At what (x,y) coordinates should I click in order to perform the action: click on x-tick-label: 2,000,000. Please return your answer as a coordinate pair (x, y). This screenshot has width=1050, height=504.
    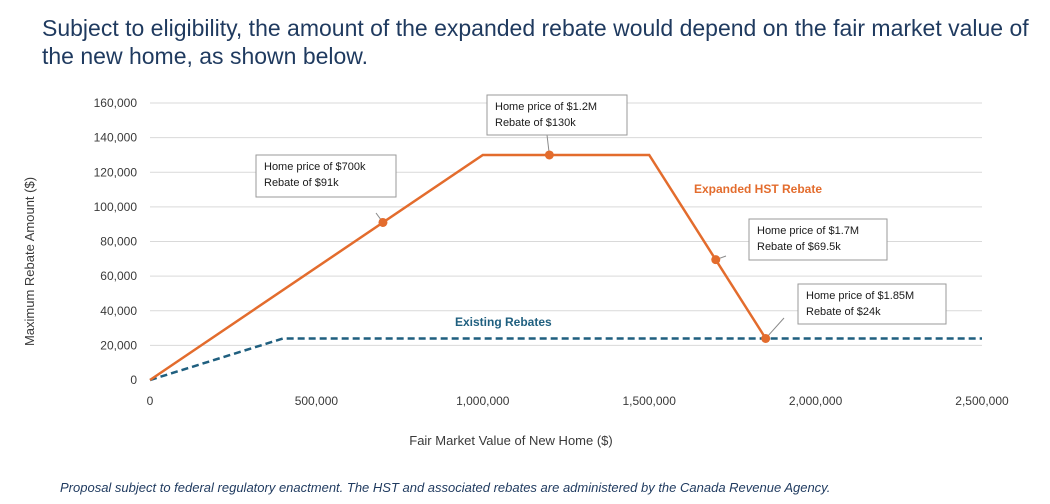
    Looking at the image, I should click on (816, 401).